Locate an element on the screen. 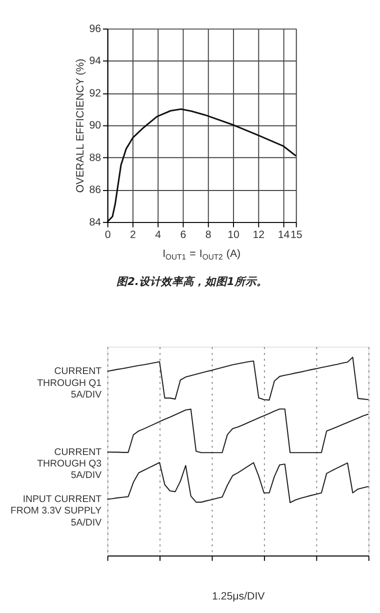 The width and height of the screenshot is (380, 613). caption: 图2.设计效率高，如图1所示。 is located at coordinates (192, 281).